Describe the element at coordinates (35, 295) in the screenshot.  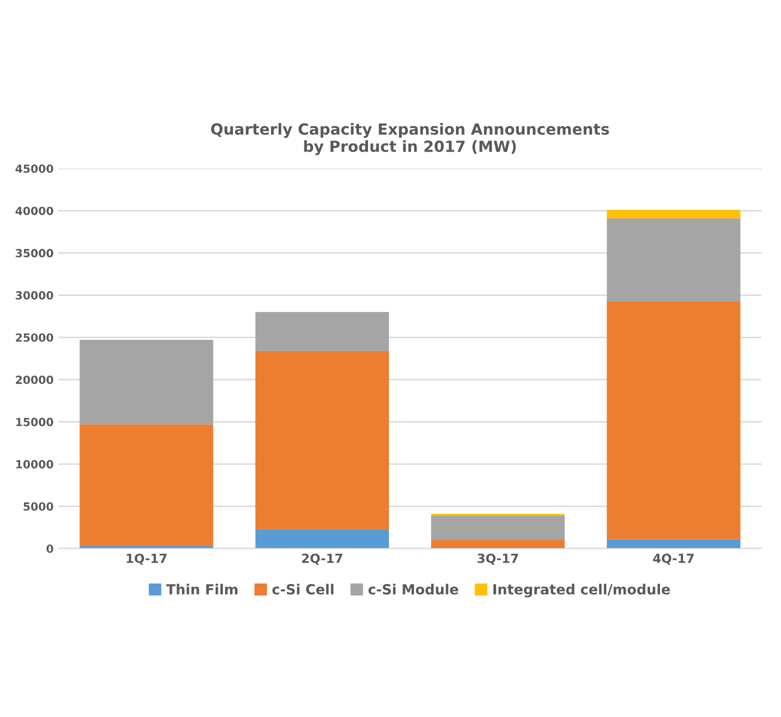
I see `y-tick-label: 30000` at that location.